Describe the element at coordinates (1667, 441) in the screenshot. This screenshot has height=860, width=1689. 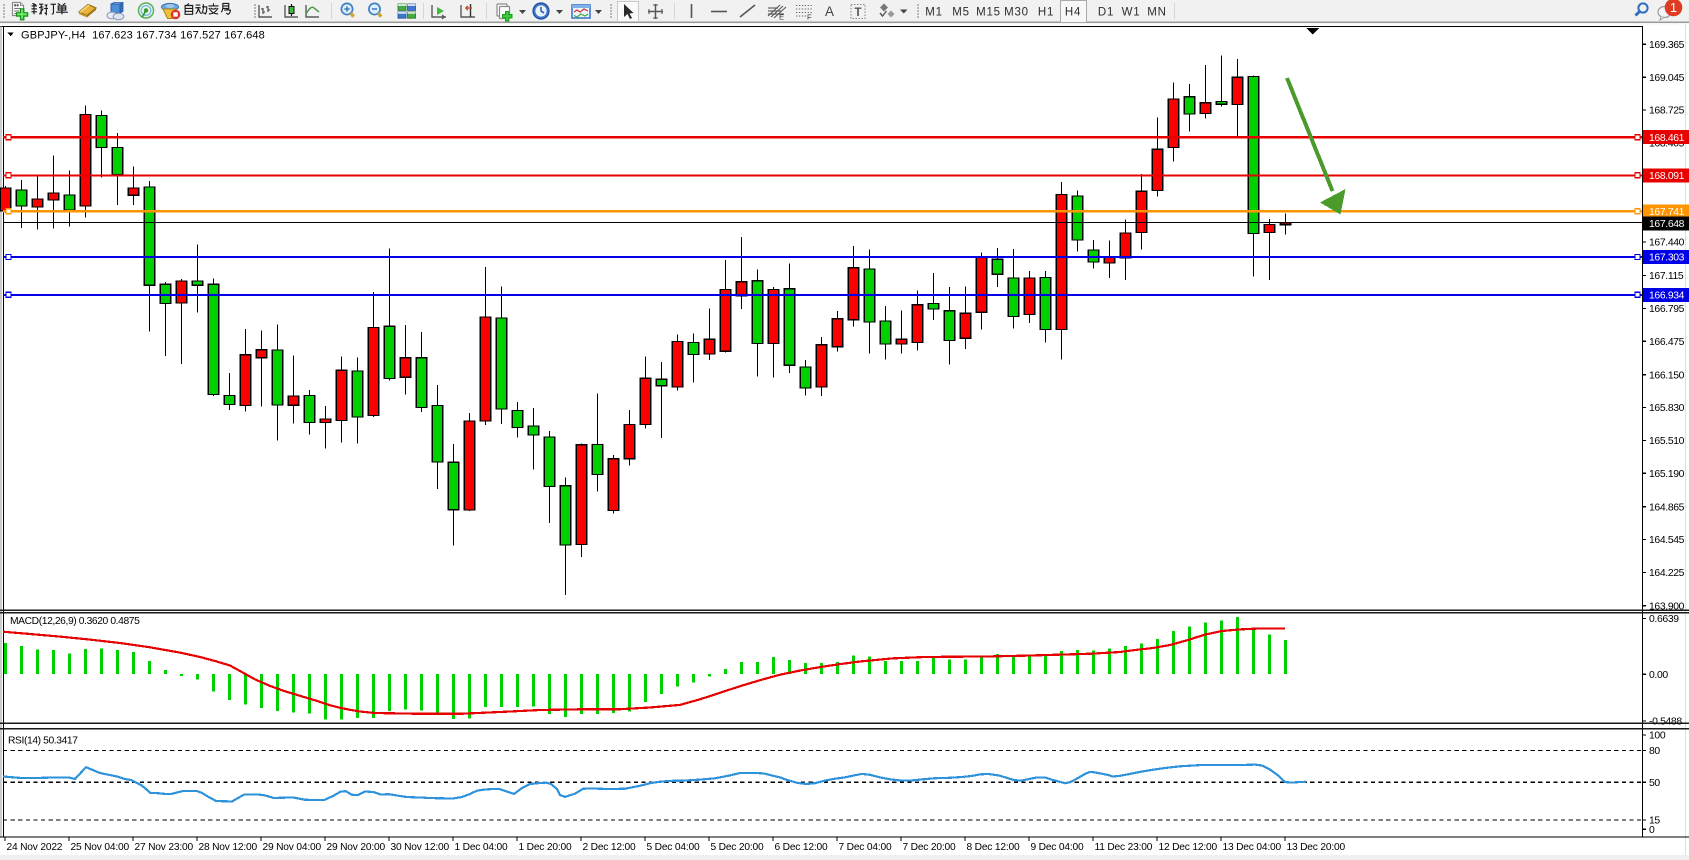
I see `svg-text: 165.510` at that location.